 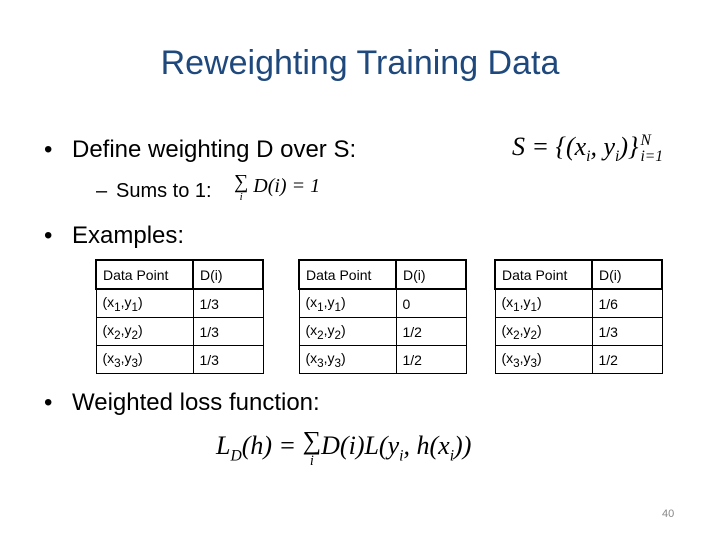 I want to click on table-row: (x2,y2) 1/3, so click(x=179, y=331).